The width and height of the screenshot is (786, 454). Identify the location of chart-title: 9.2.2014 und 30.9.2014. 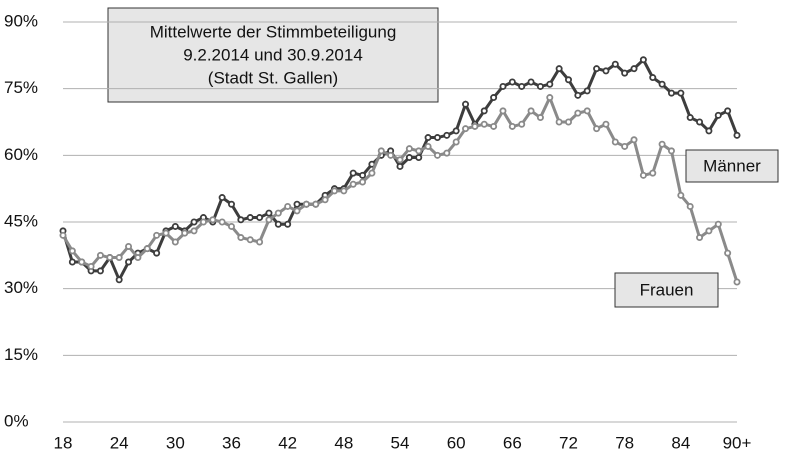
(273, 54).